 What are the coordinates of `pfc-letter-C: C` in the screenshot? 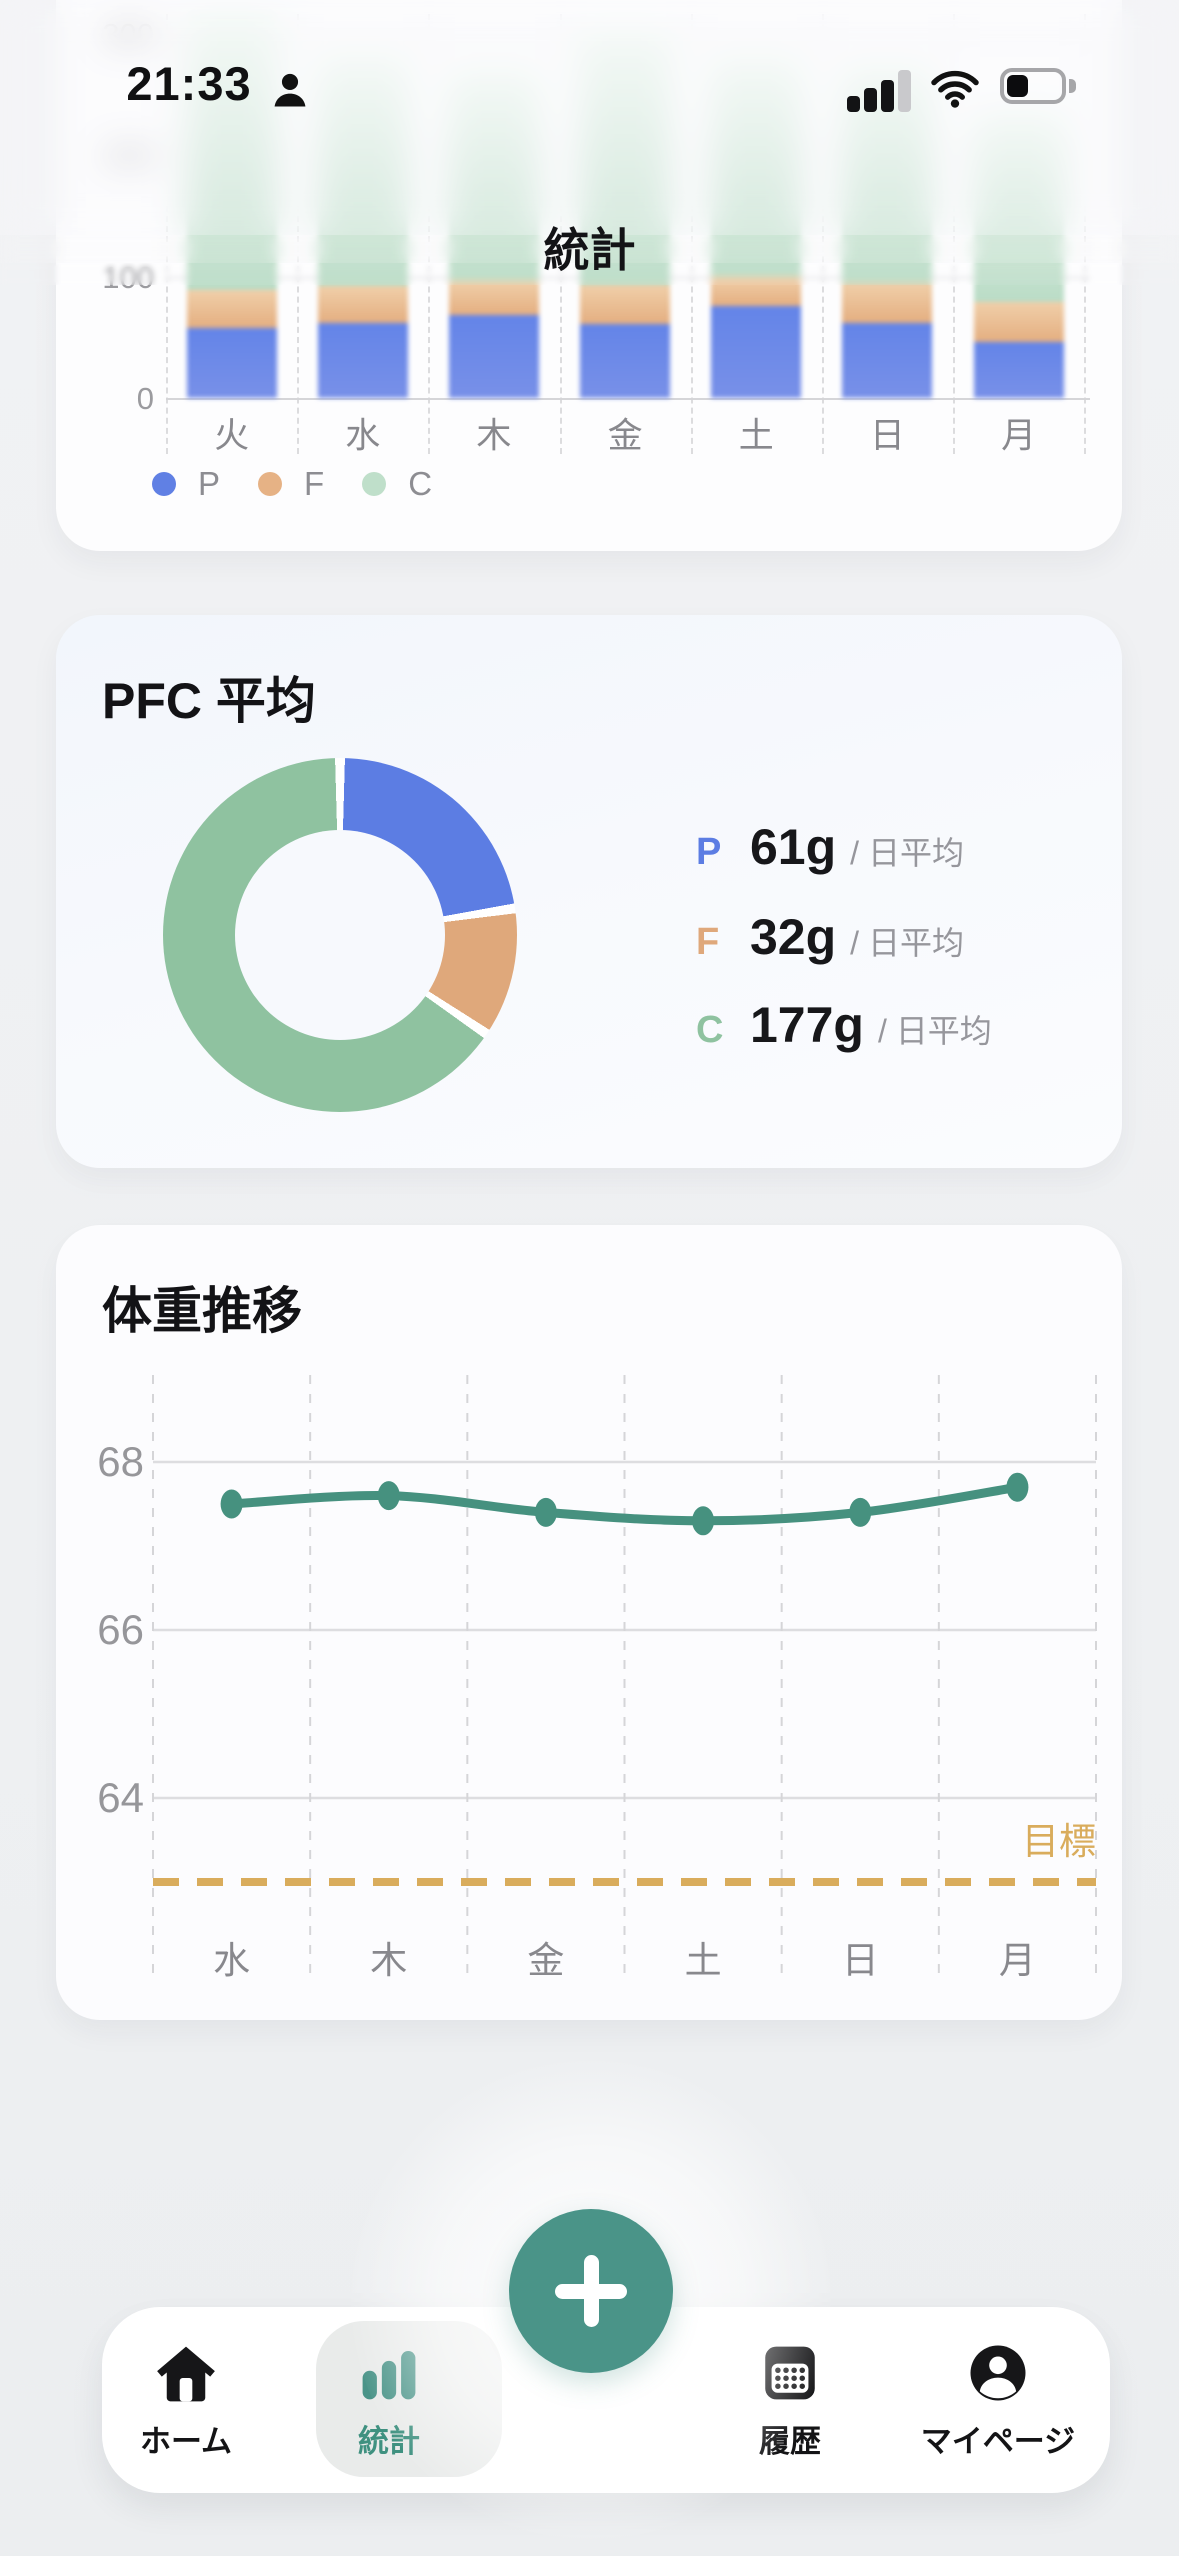 It's located at (710, 1030).